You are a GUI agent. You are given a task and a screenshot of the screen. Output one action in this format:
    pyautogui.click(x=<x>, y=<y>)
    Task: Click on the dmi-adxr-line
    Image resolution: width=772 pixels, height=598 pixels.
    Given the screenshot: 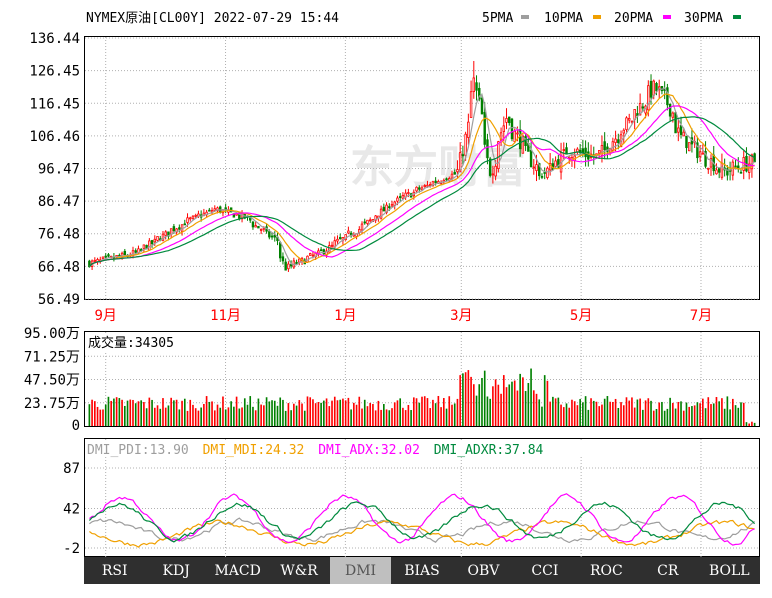 What is the action you would take?
    pyautogui.click(x=422, y=522)
    